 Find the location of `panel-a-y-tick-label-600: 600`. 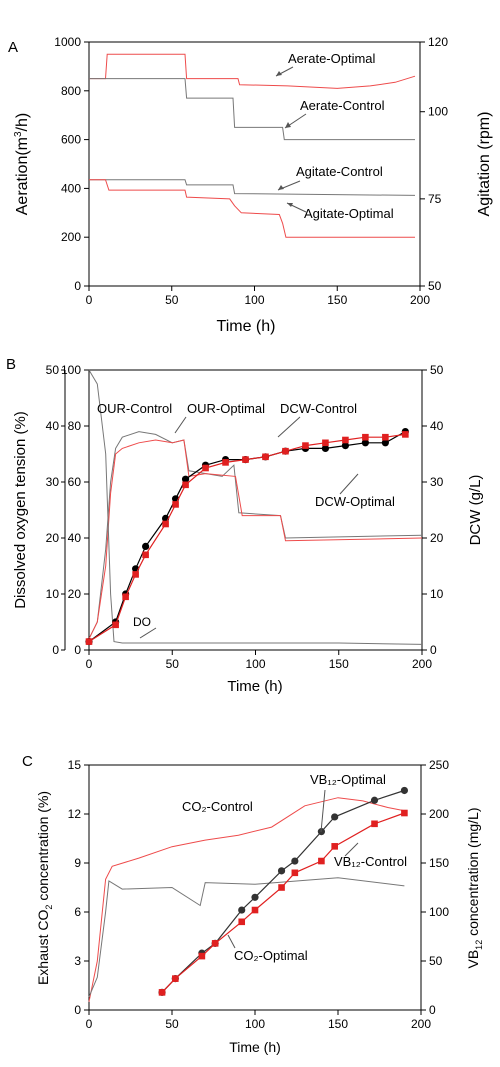

panel-a-y-tick-label-600: 600 is located at coordinates (71, 140).